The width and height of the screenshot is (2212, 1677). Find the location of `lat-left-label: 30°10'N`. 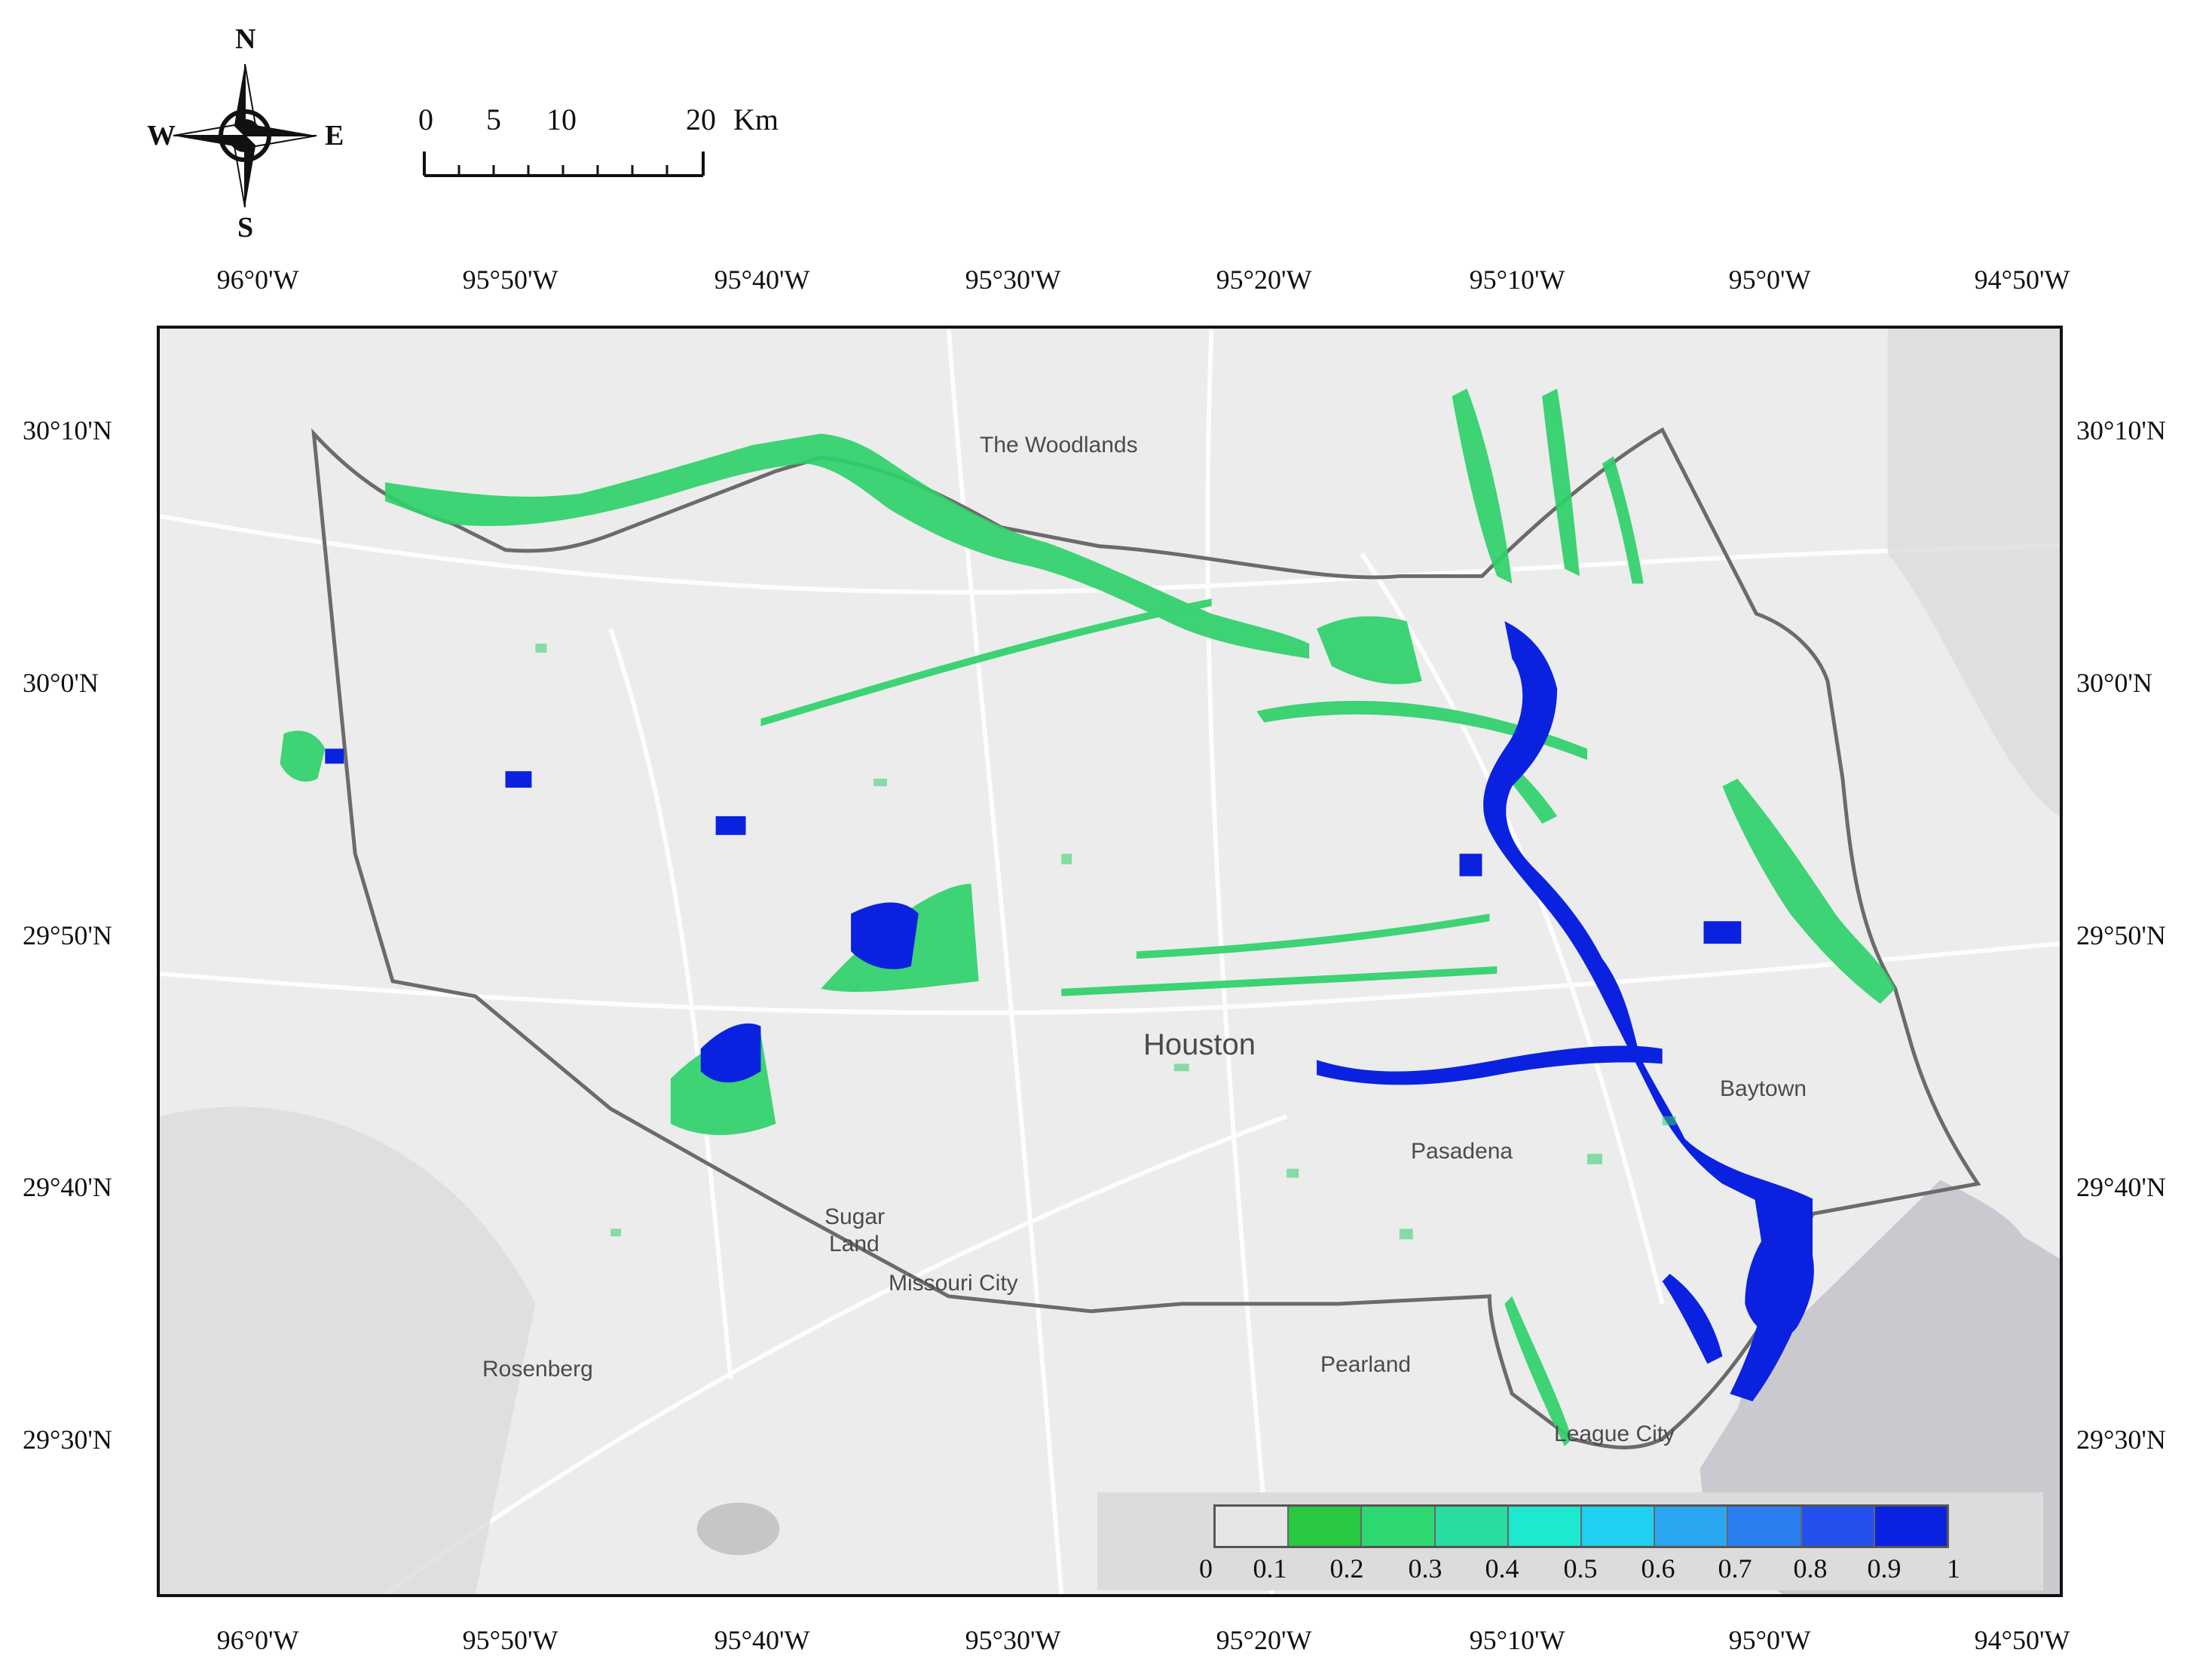

lat-left-label: 30°10'N is located at coordinates (67, 430).